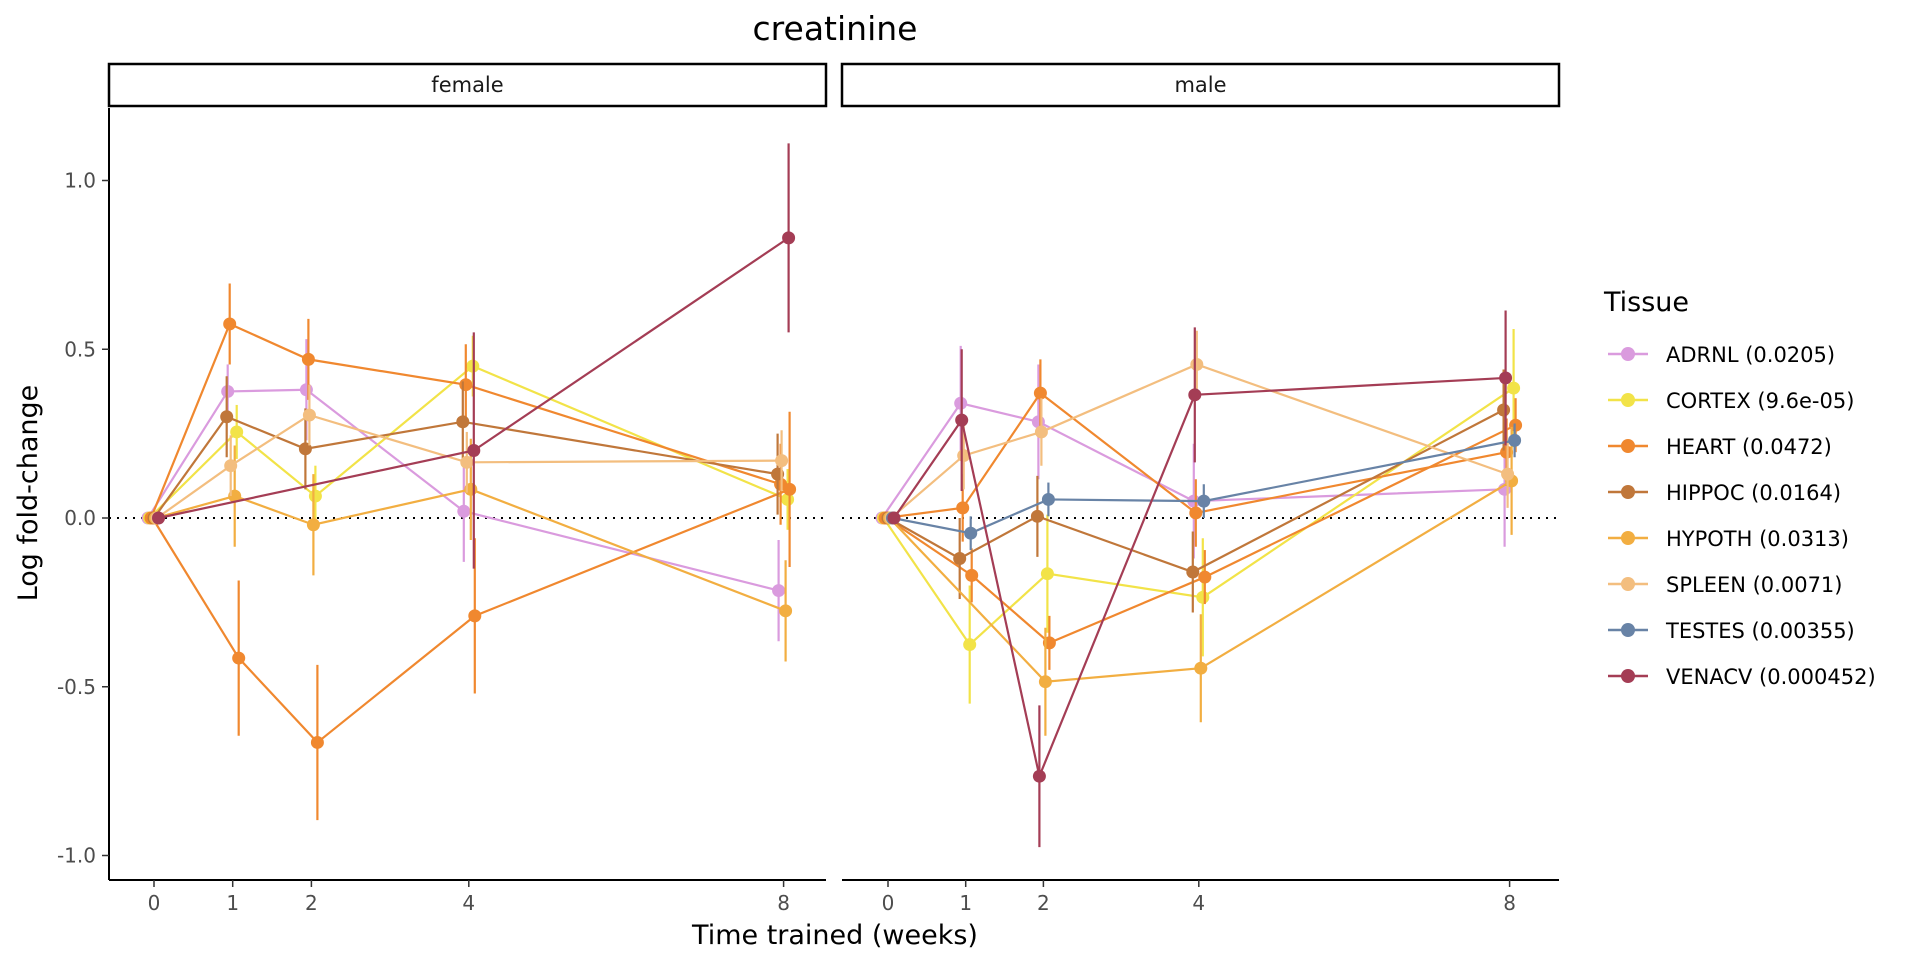 The image size is (1920, 960). I want to click on x-tick-label: 4, so click(468, 903).